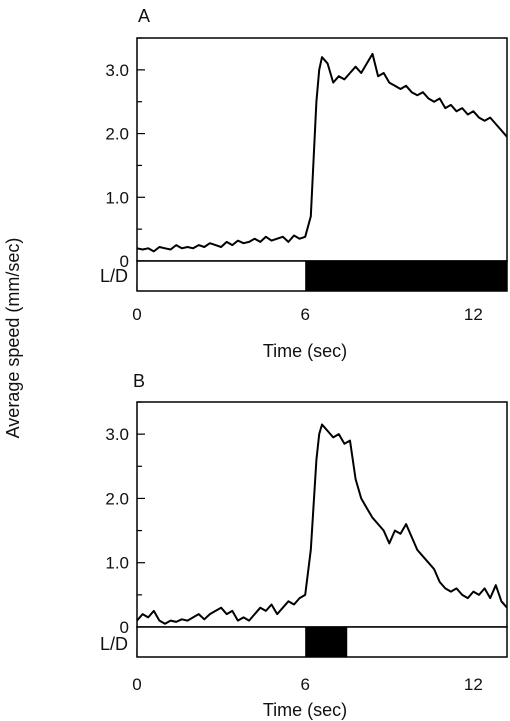 The image size is (510, 721). I want to click on panel-label: A, so click(144, 16).